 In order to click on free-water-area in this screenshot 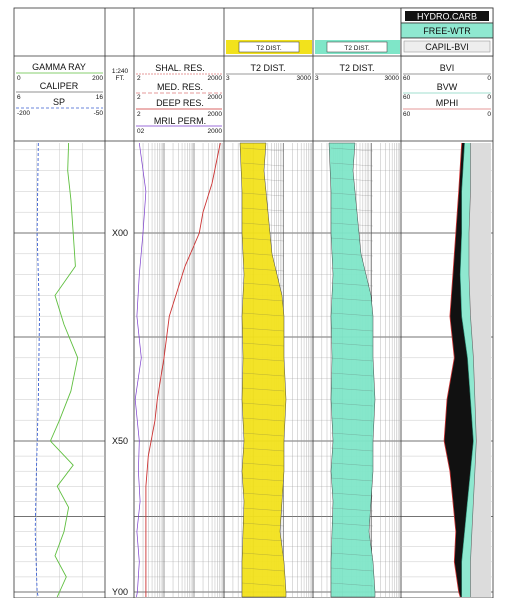, I will do `click(468, 370)`.